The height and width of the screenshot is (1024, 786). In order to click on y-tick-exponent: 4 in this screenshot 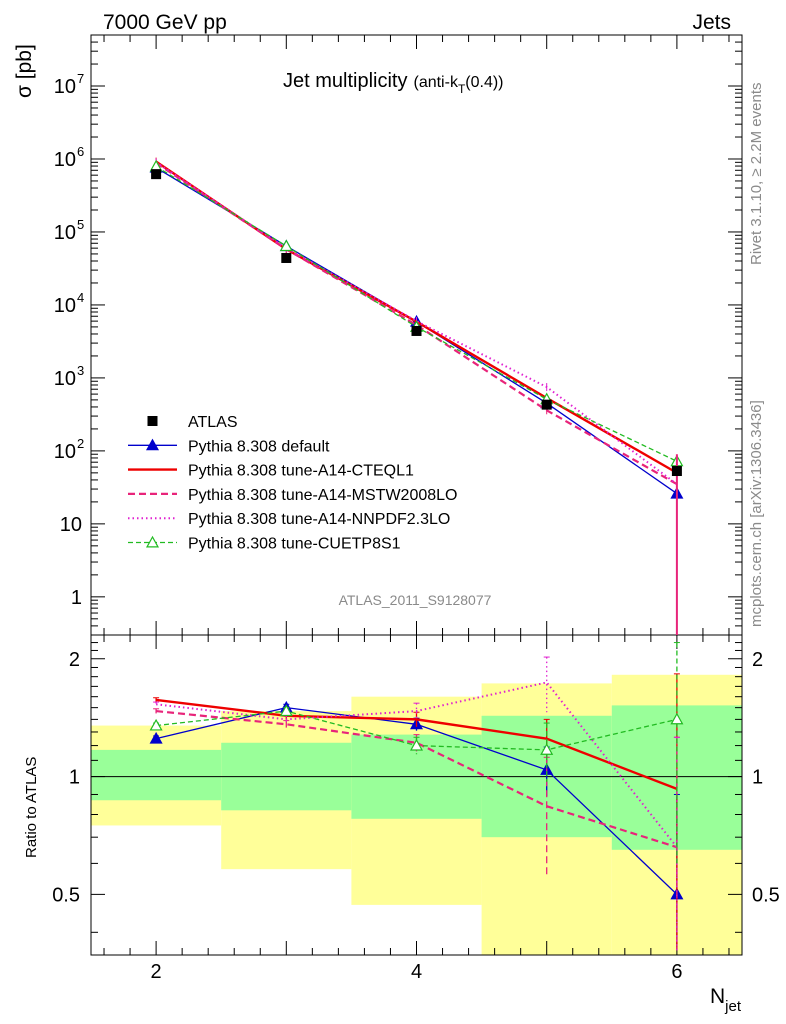, I will do `click(80, 297)`.